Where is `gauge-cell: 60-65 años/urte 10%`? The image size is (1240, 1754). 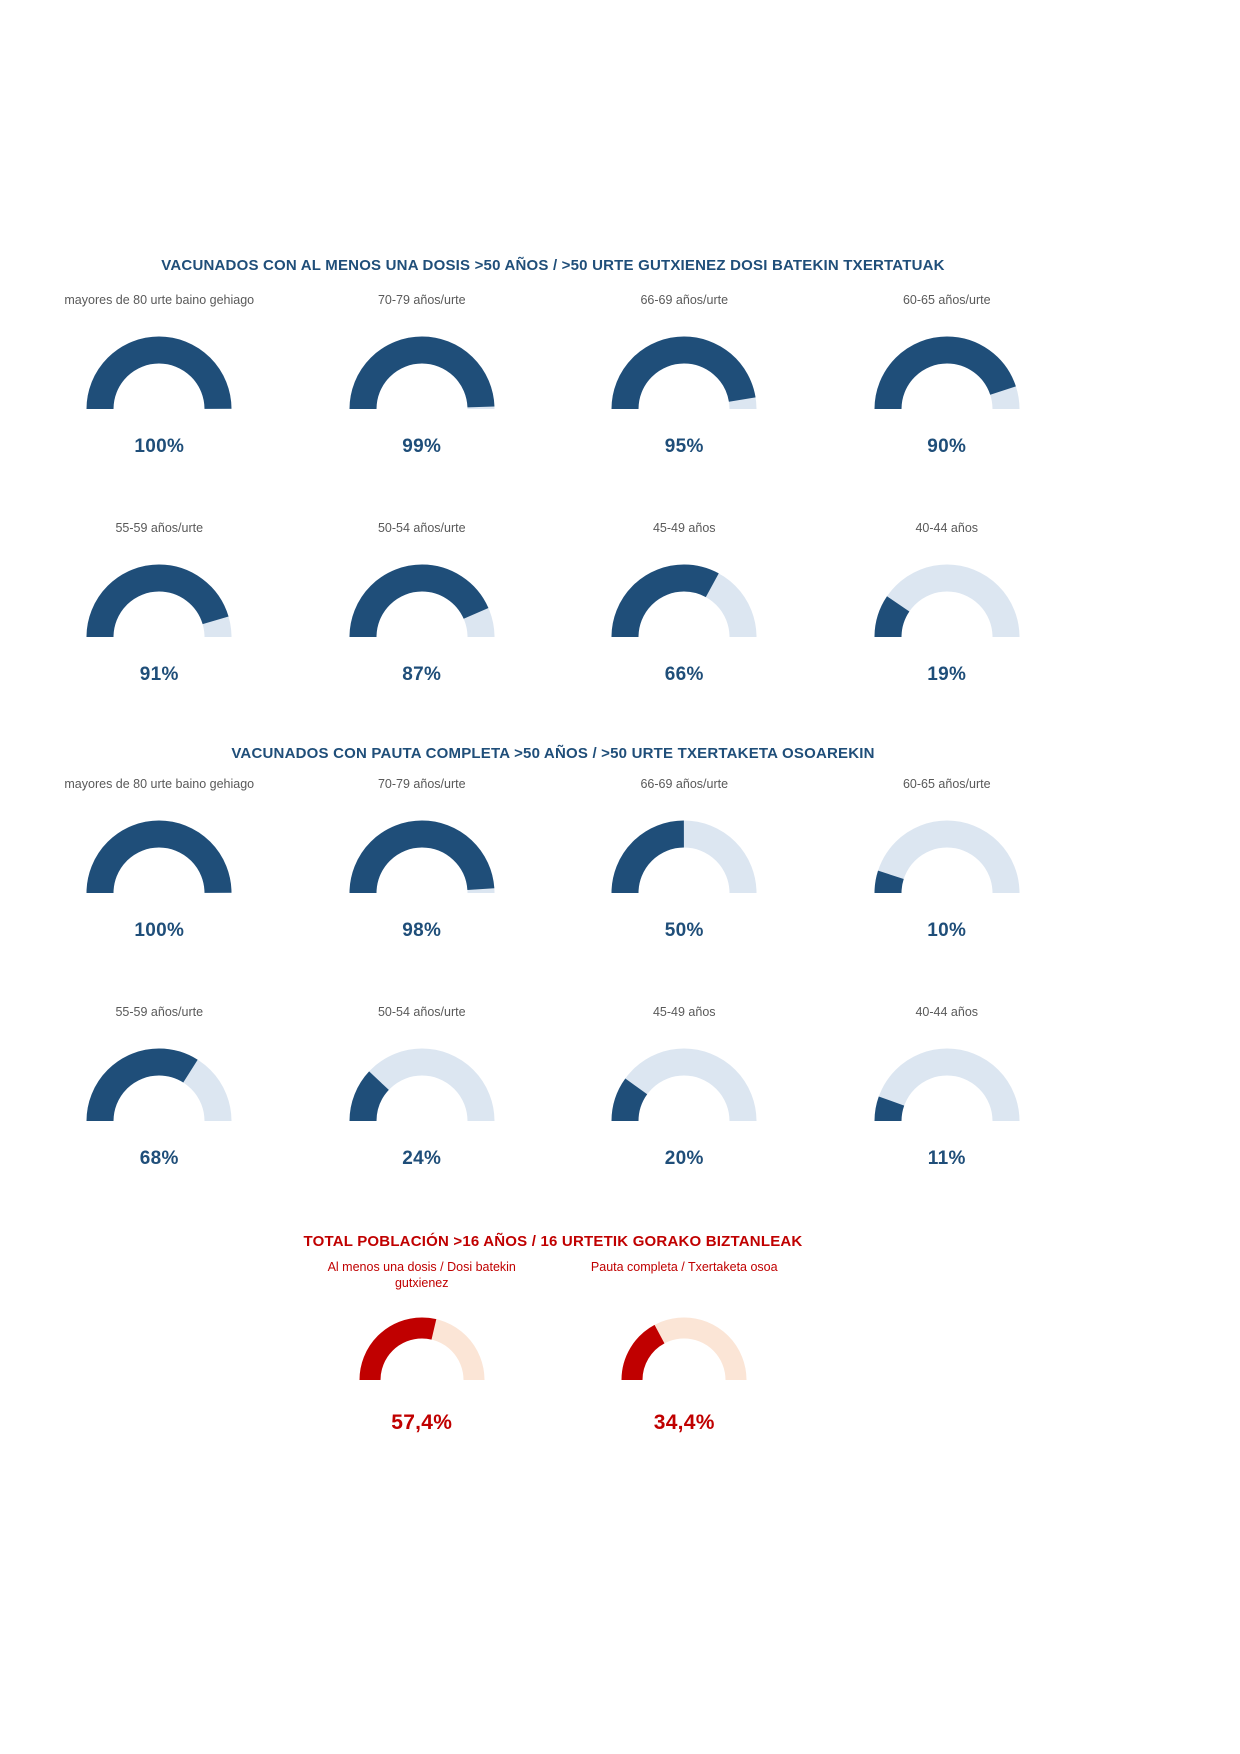 gauge-cell: 60-65 años/urte 10% is located at coordinates (947, 859).